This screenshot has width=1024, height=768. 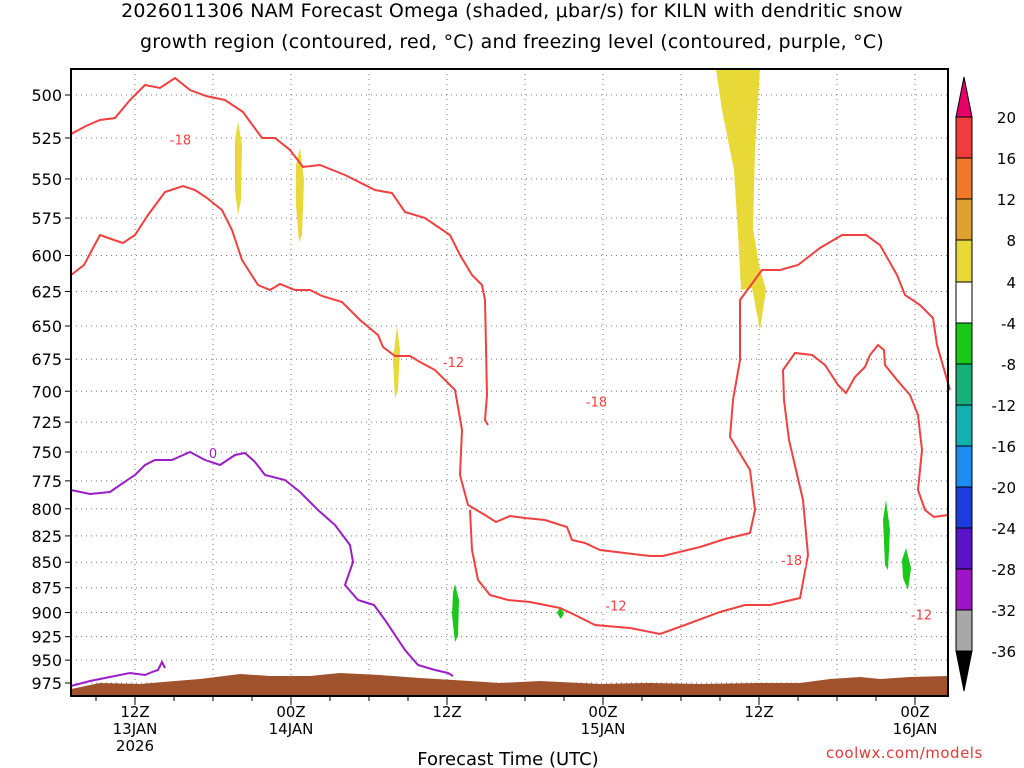 What do you see at coordinates (46, 218) in the screenshot?
I see `y-tick-label: 575` at bounding box center [46, 218].